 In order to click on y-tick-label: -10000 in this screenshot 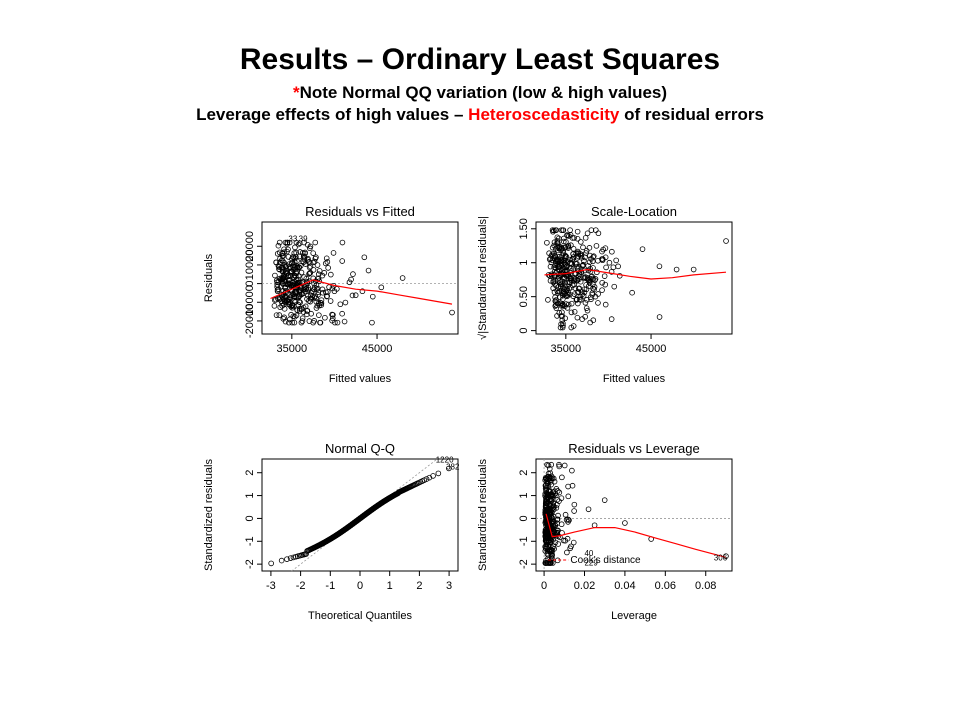, I will do `click(250, 302)`.